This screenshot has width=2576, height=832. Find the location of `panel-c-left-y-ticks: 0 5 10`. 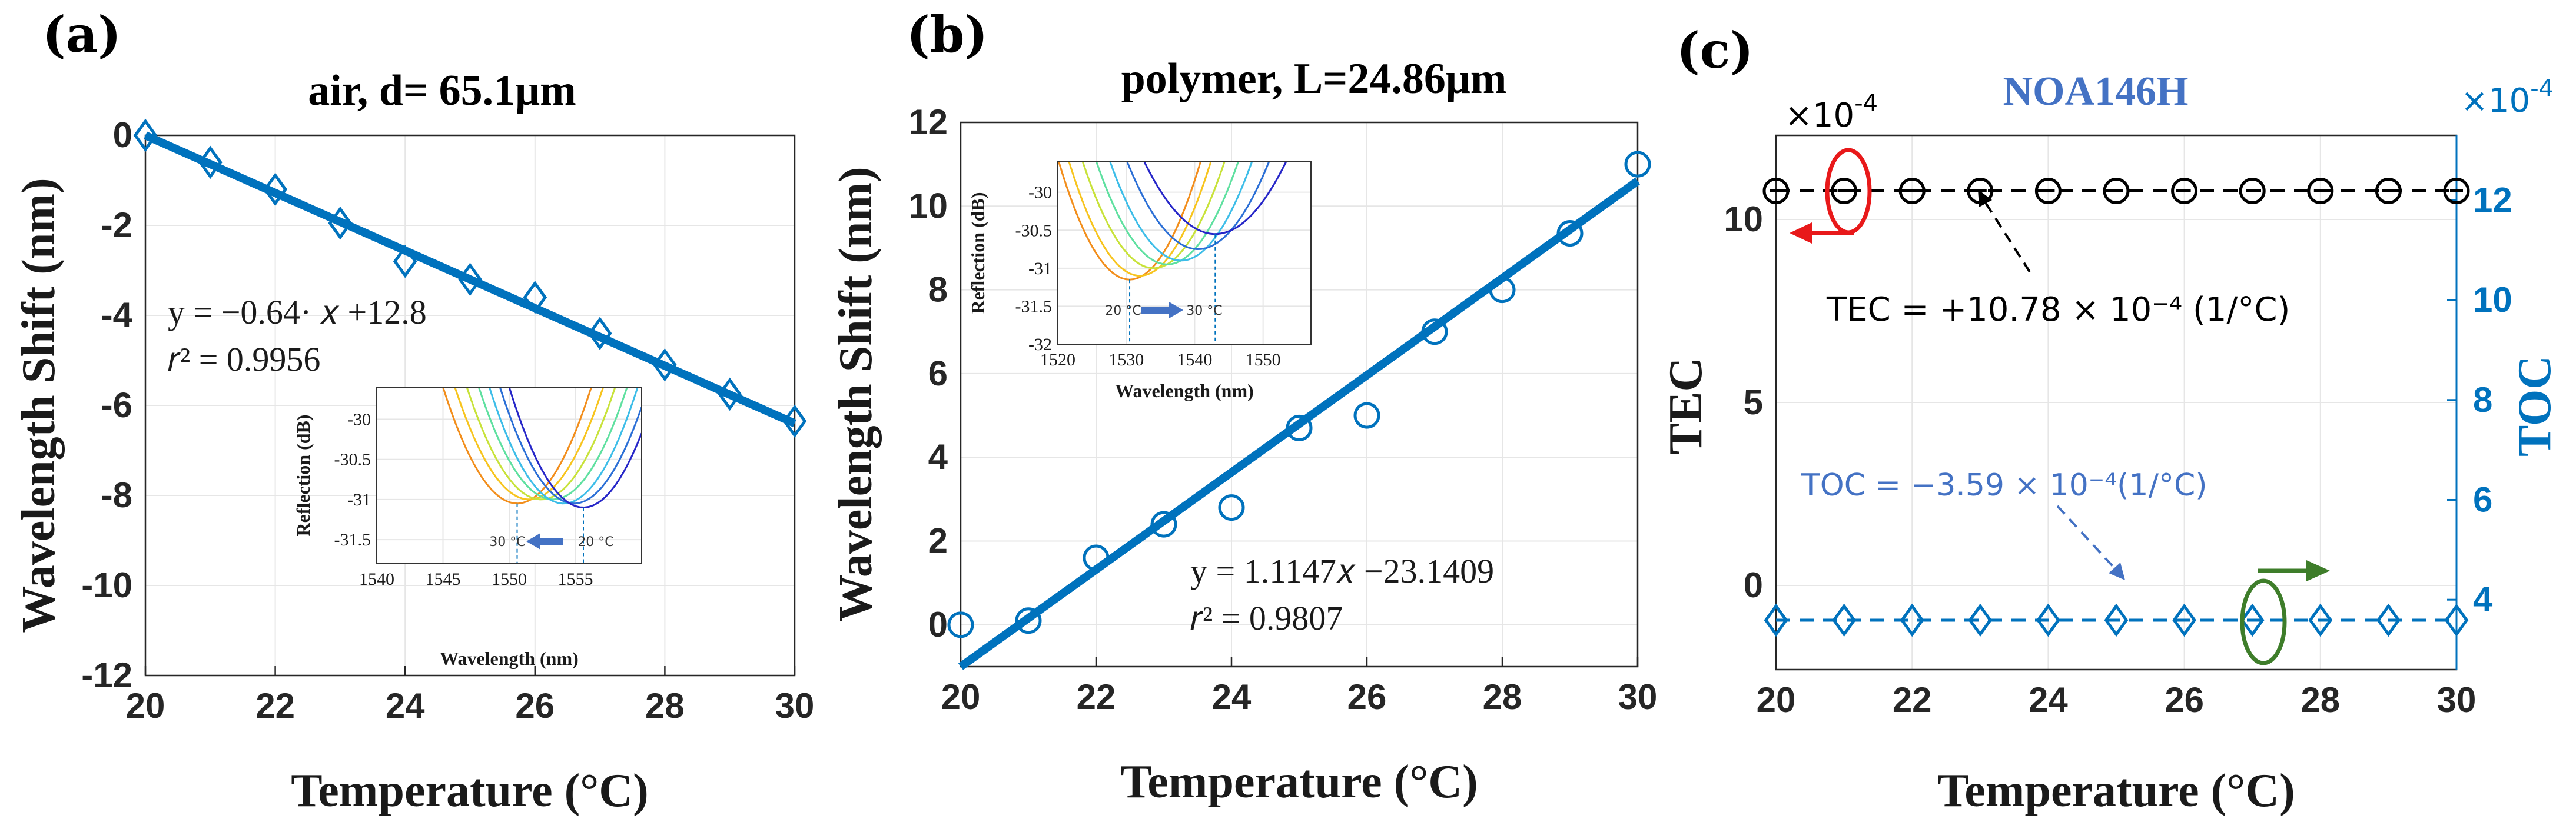

panel-c-left-y-ticks: 0 5 10 is located at coordinates (1743, 402).